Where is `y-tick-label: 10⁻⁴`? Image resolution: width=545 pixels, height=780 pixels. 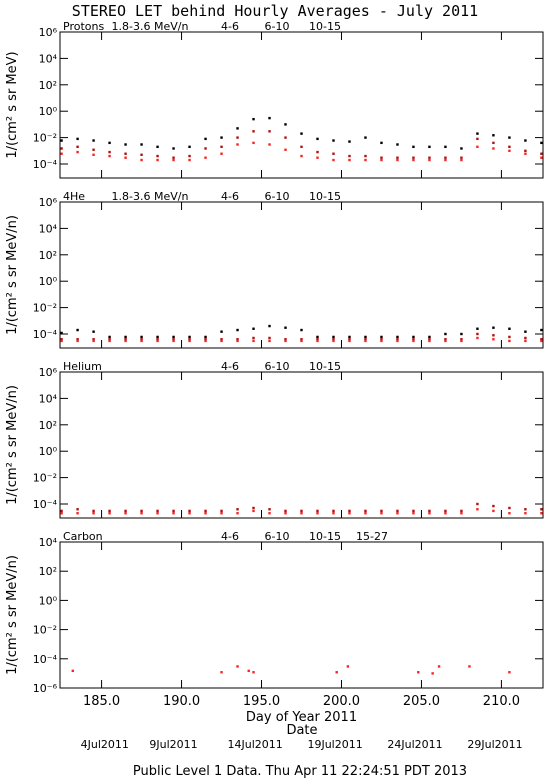 y-tick-label: 10⁻⁴ is located at coordinates (45, 164).